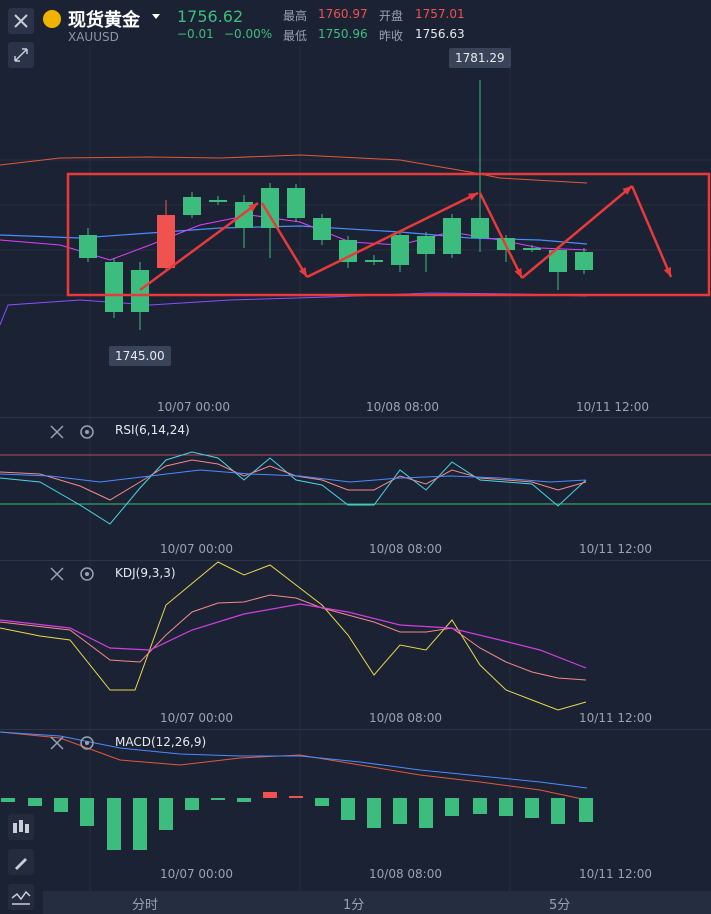 The image size is (711, 914). I want to click on line-tool, so click(21, 897).